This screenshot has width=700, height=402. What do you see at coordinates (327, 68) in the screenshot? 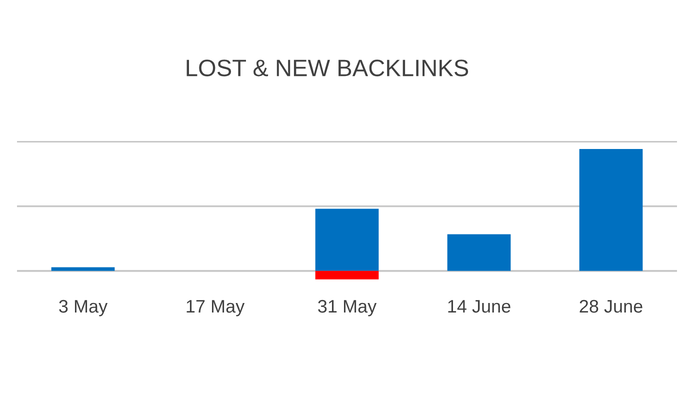
I see `chart-title: LOST & NEW BACKLINKS` at bounding box center [327, 68].